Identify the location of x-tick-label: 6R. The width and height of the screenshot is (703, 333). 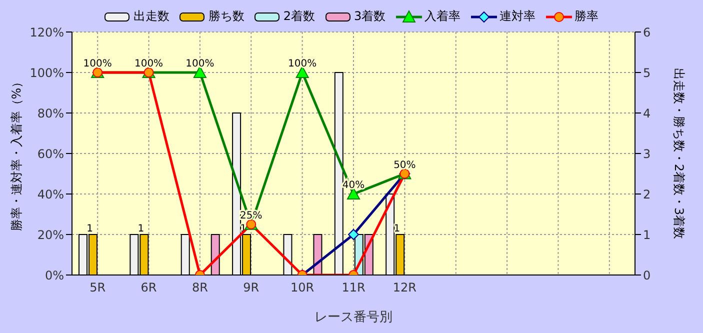
(148, 287).